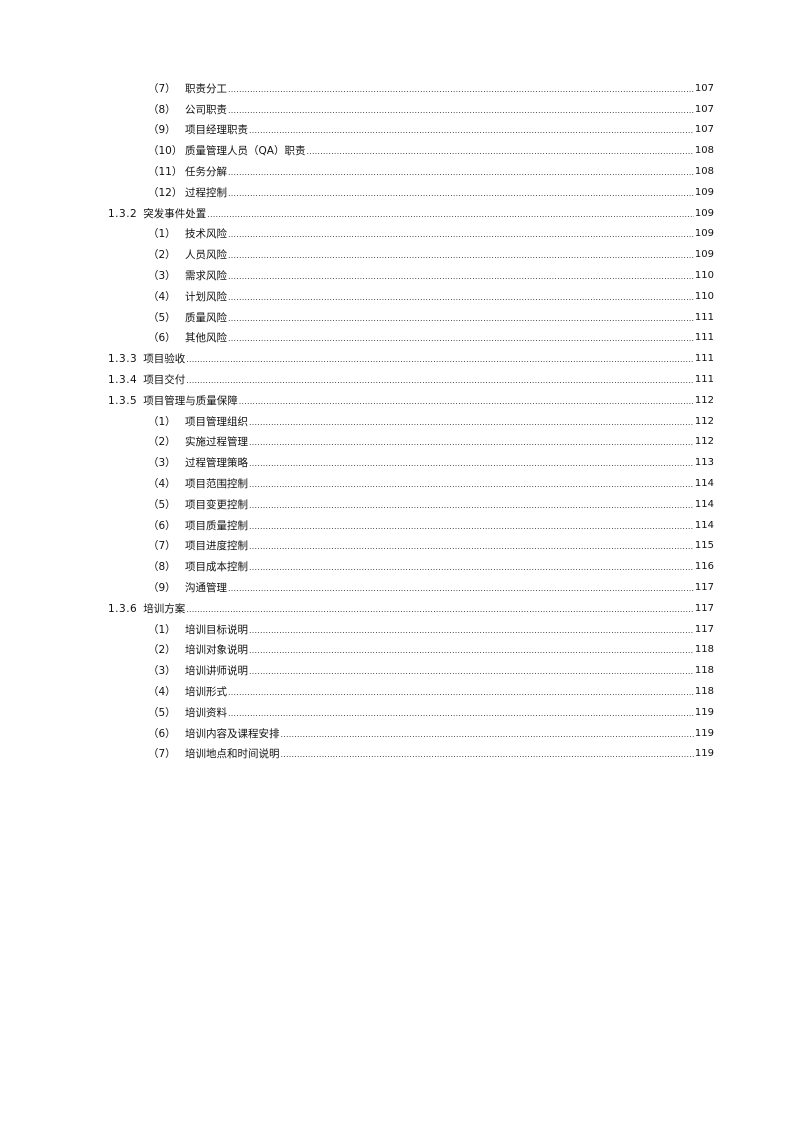 The image size is (793, 1122). What do you see at coordinates (411, 753) in the screenshot?
I see `toc-entry: （7） 培训地点和时间说明 119` at bounding box center [411, 753].